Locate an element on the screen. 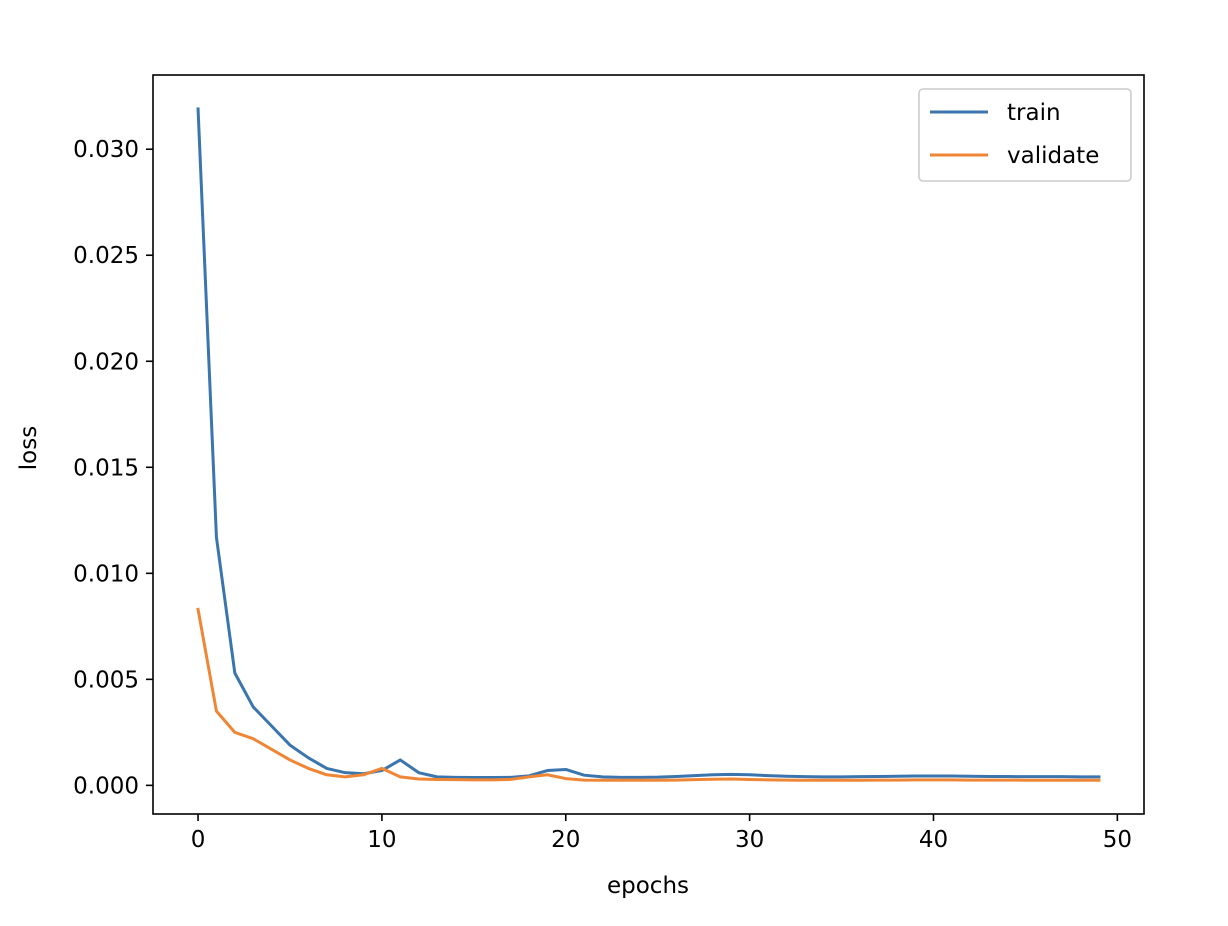  y-tick-label: 0.005 is located at coordinates (106, 680).